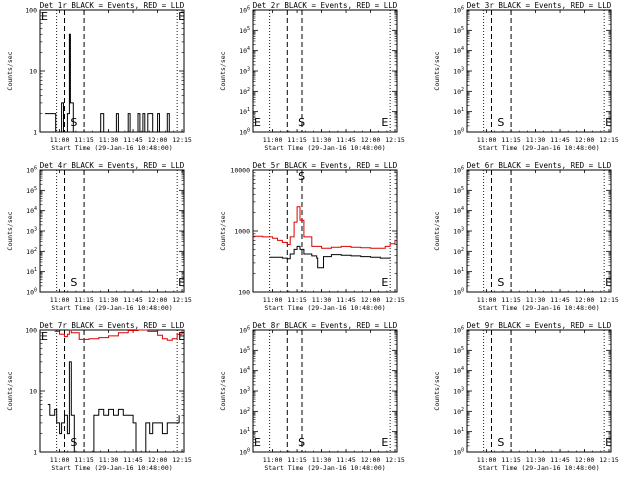  Describe the element at coordinates (539, 325) in the screenshot. I see `panel-title: Det 9r BLACK = Events, RED = LLD` at that location.